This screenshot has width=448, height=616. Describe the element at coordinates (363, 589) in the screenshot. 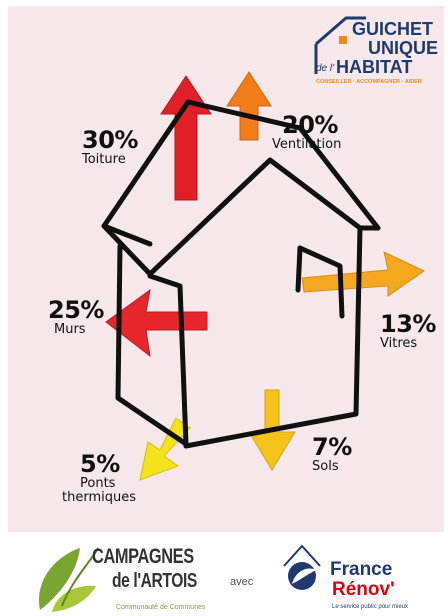

I see `france-renov-line2: Rénov'` at that location.